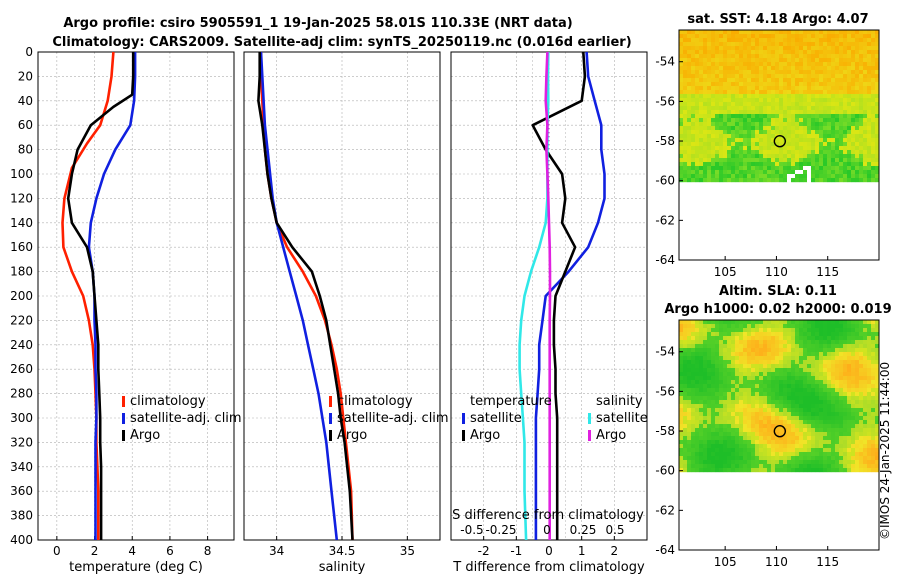 Image resolution: width=900 pixels, height=580 pixels. Describe the element at coordinates (21, 320) in the screenshot. I see `y-tick-label: 220` at that location.